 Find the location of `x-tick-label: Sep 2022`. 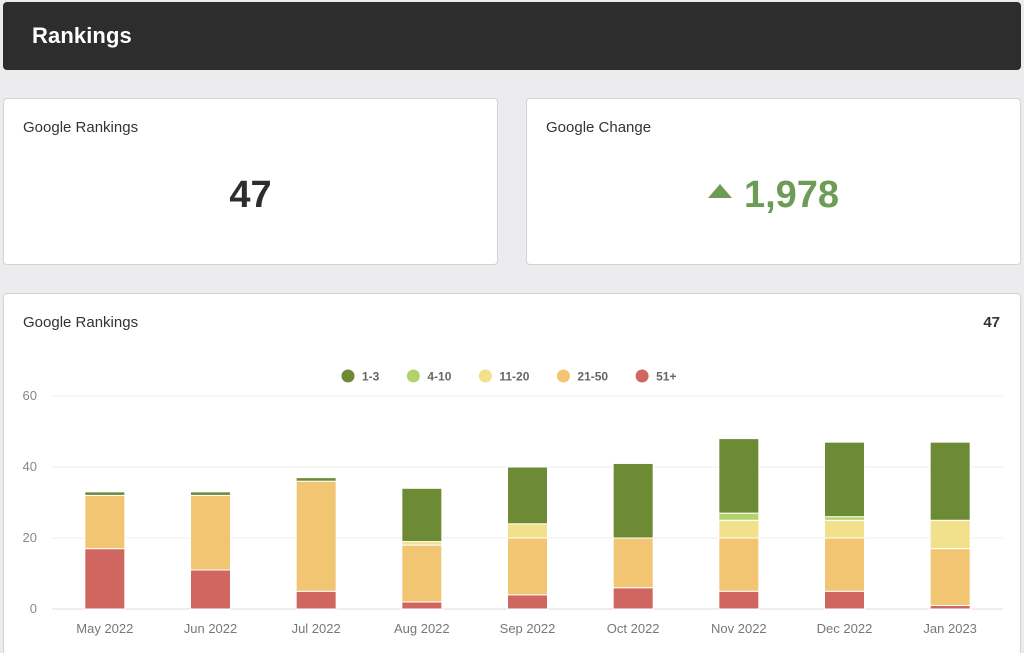

x-tick-label: Sep 2022 is located at coordinates (528, 628).